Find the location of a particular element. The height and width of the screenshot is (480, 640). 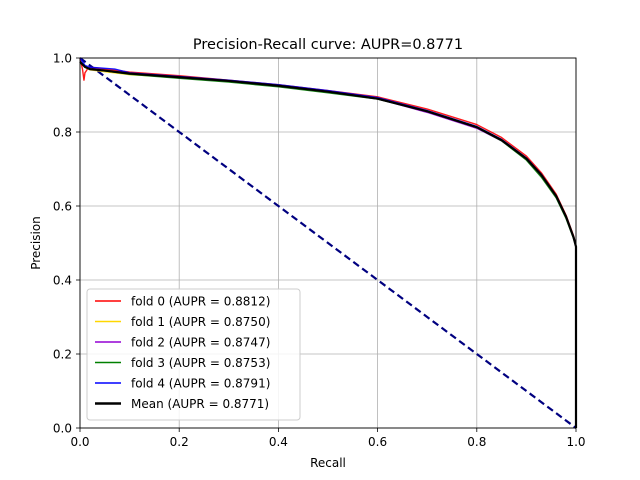

x-tick-label: 1.0 is located at coordinates (575, 442).